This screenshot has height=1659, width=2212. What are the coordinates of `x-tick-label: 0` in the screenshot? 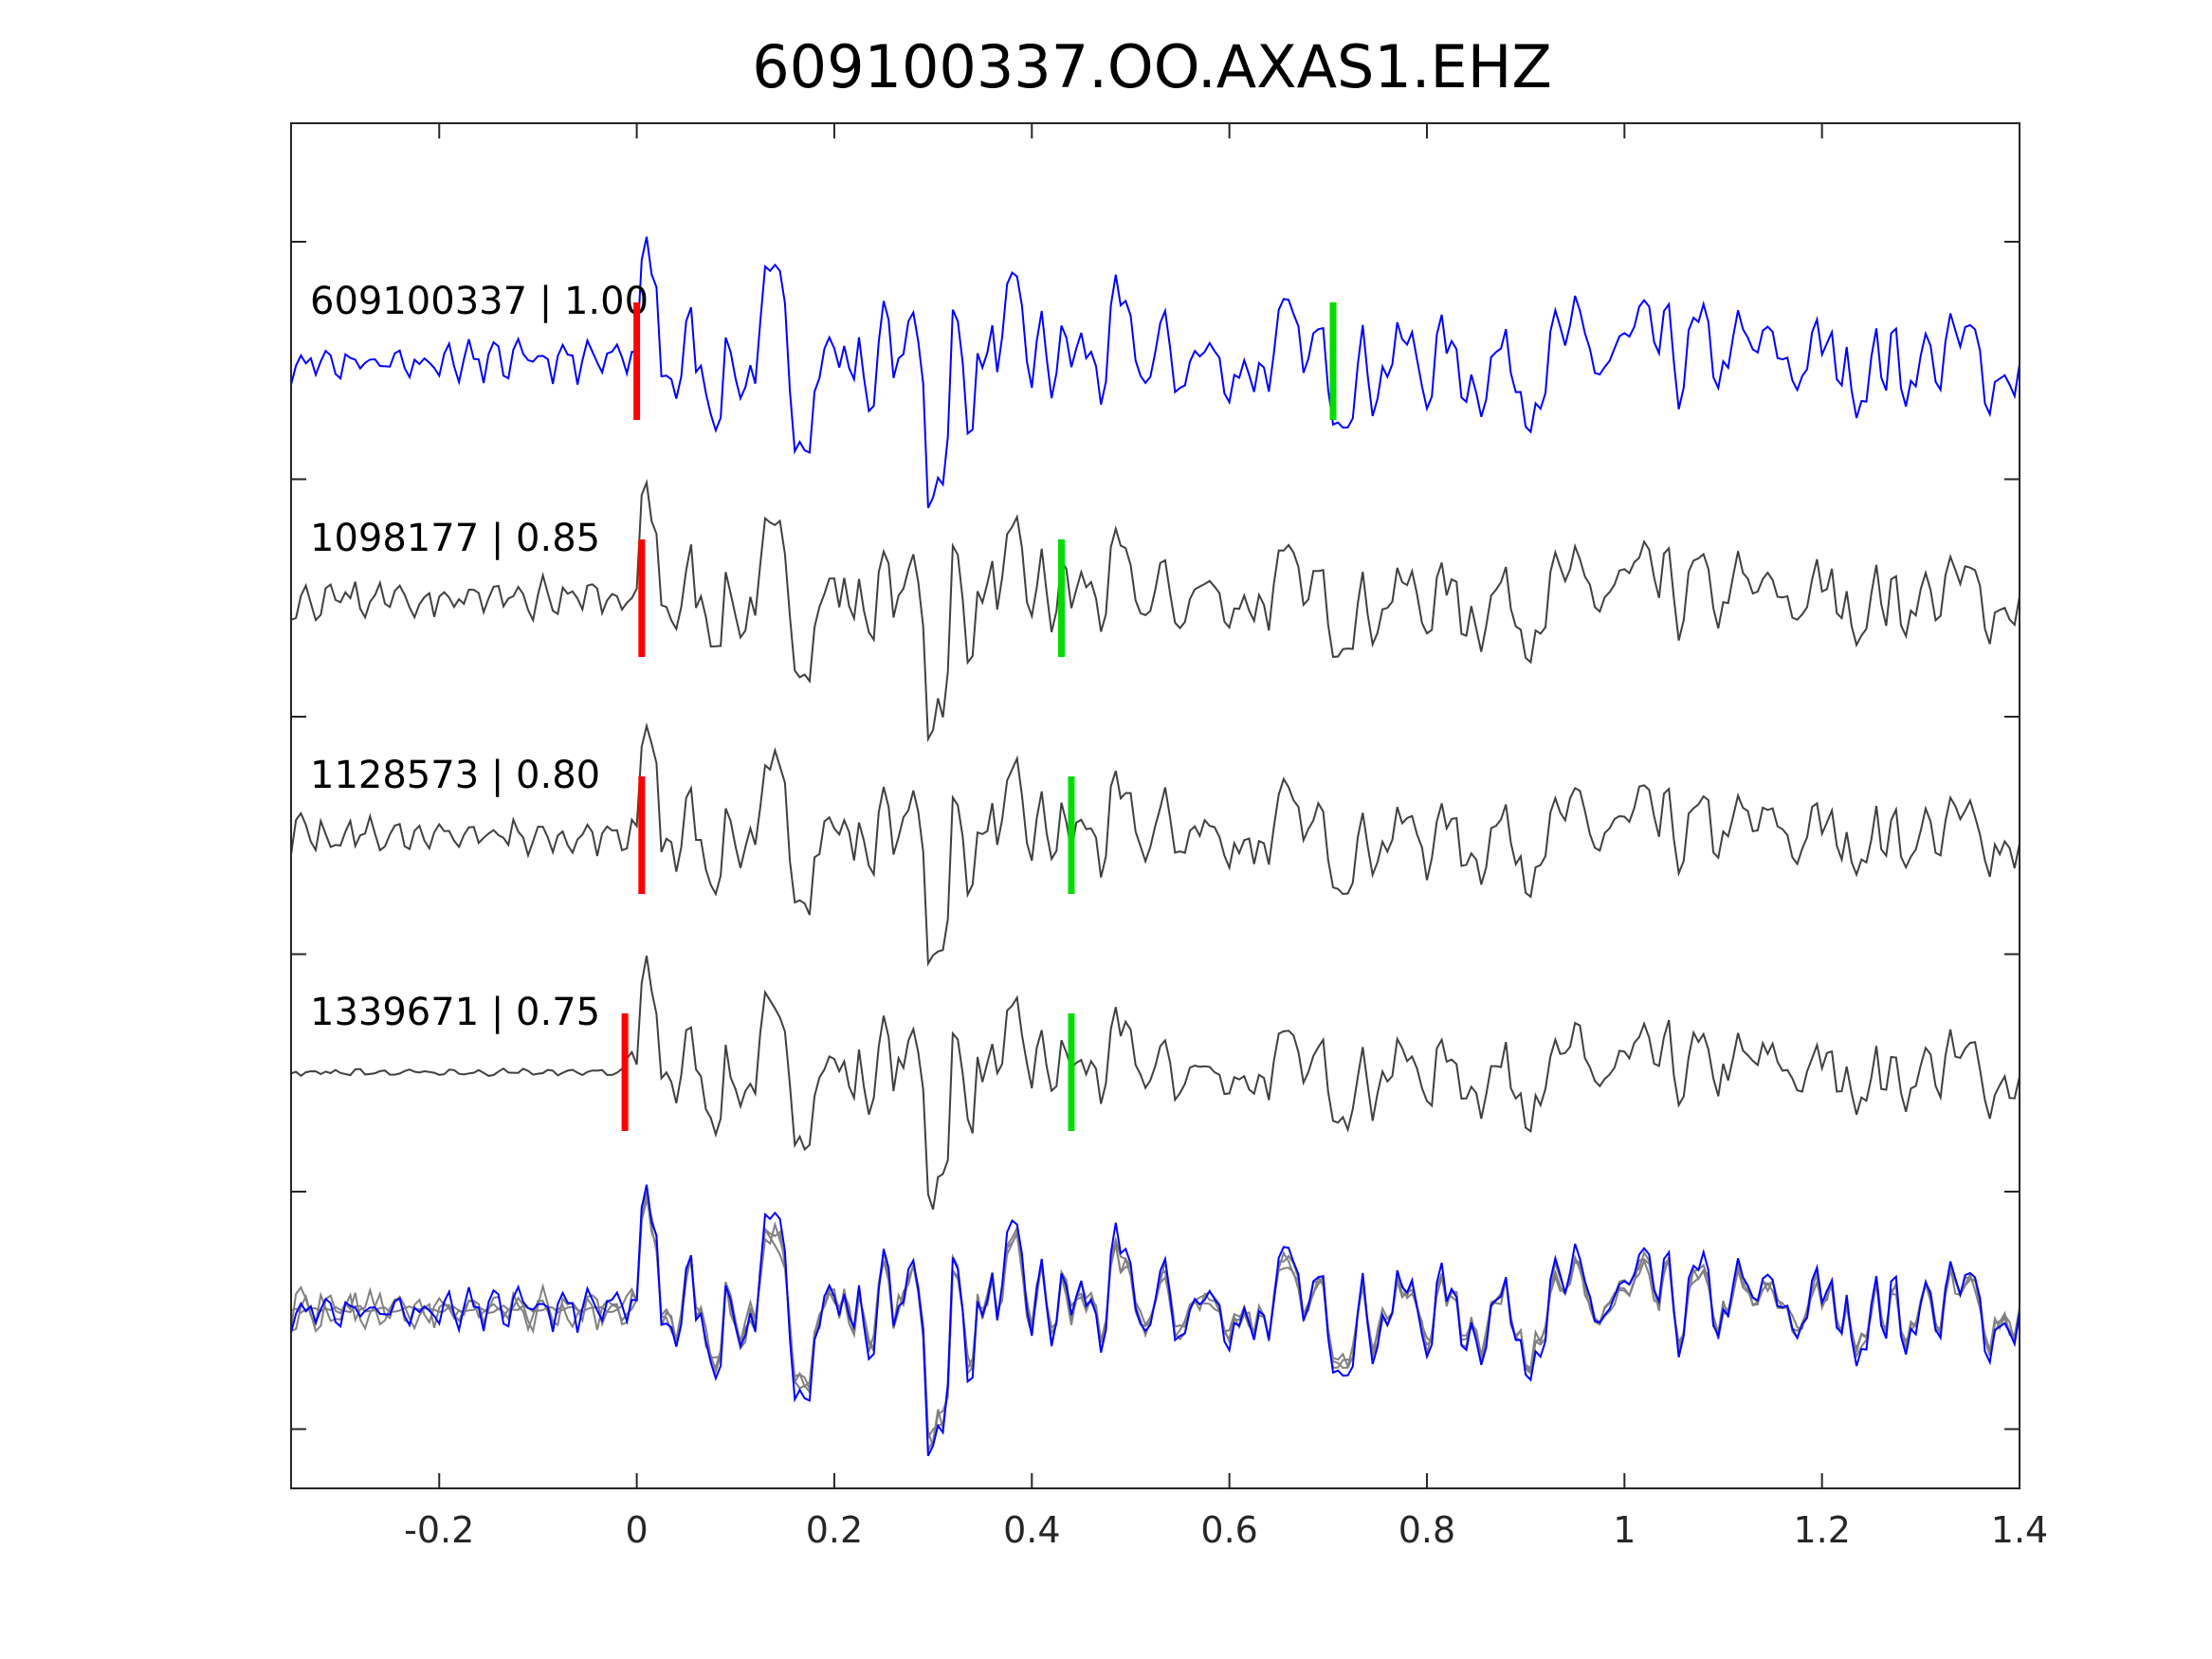 It's located at (637, 1530).